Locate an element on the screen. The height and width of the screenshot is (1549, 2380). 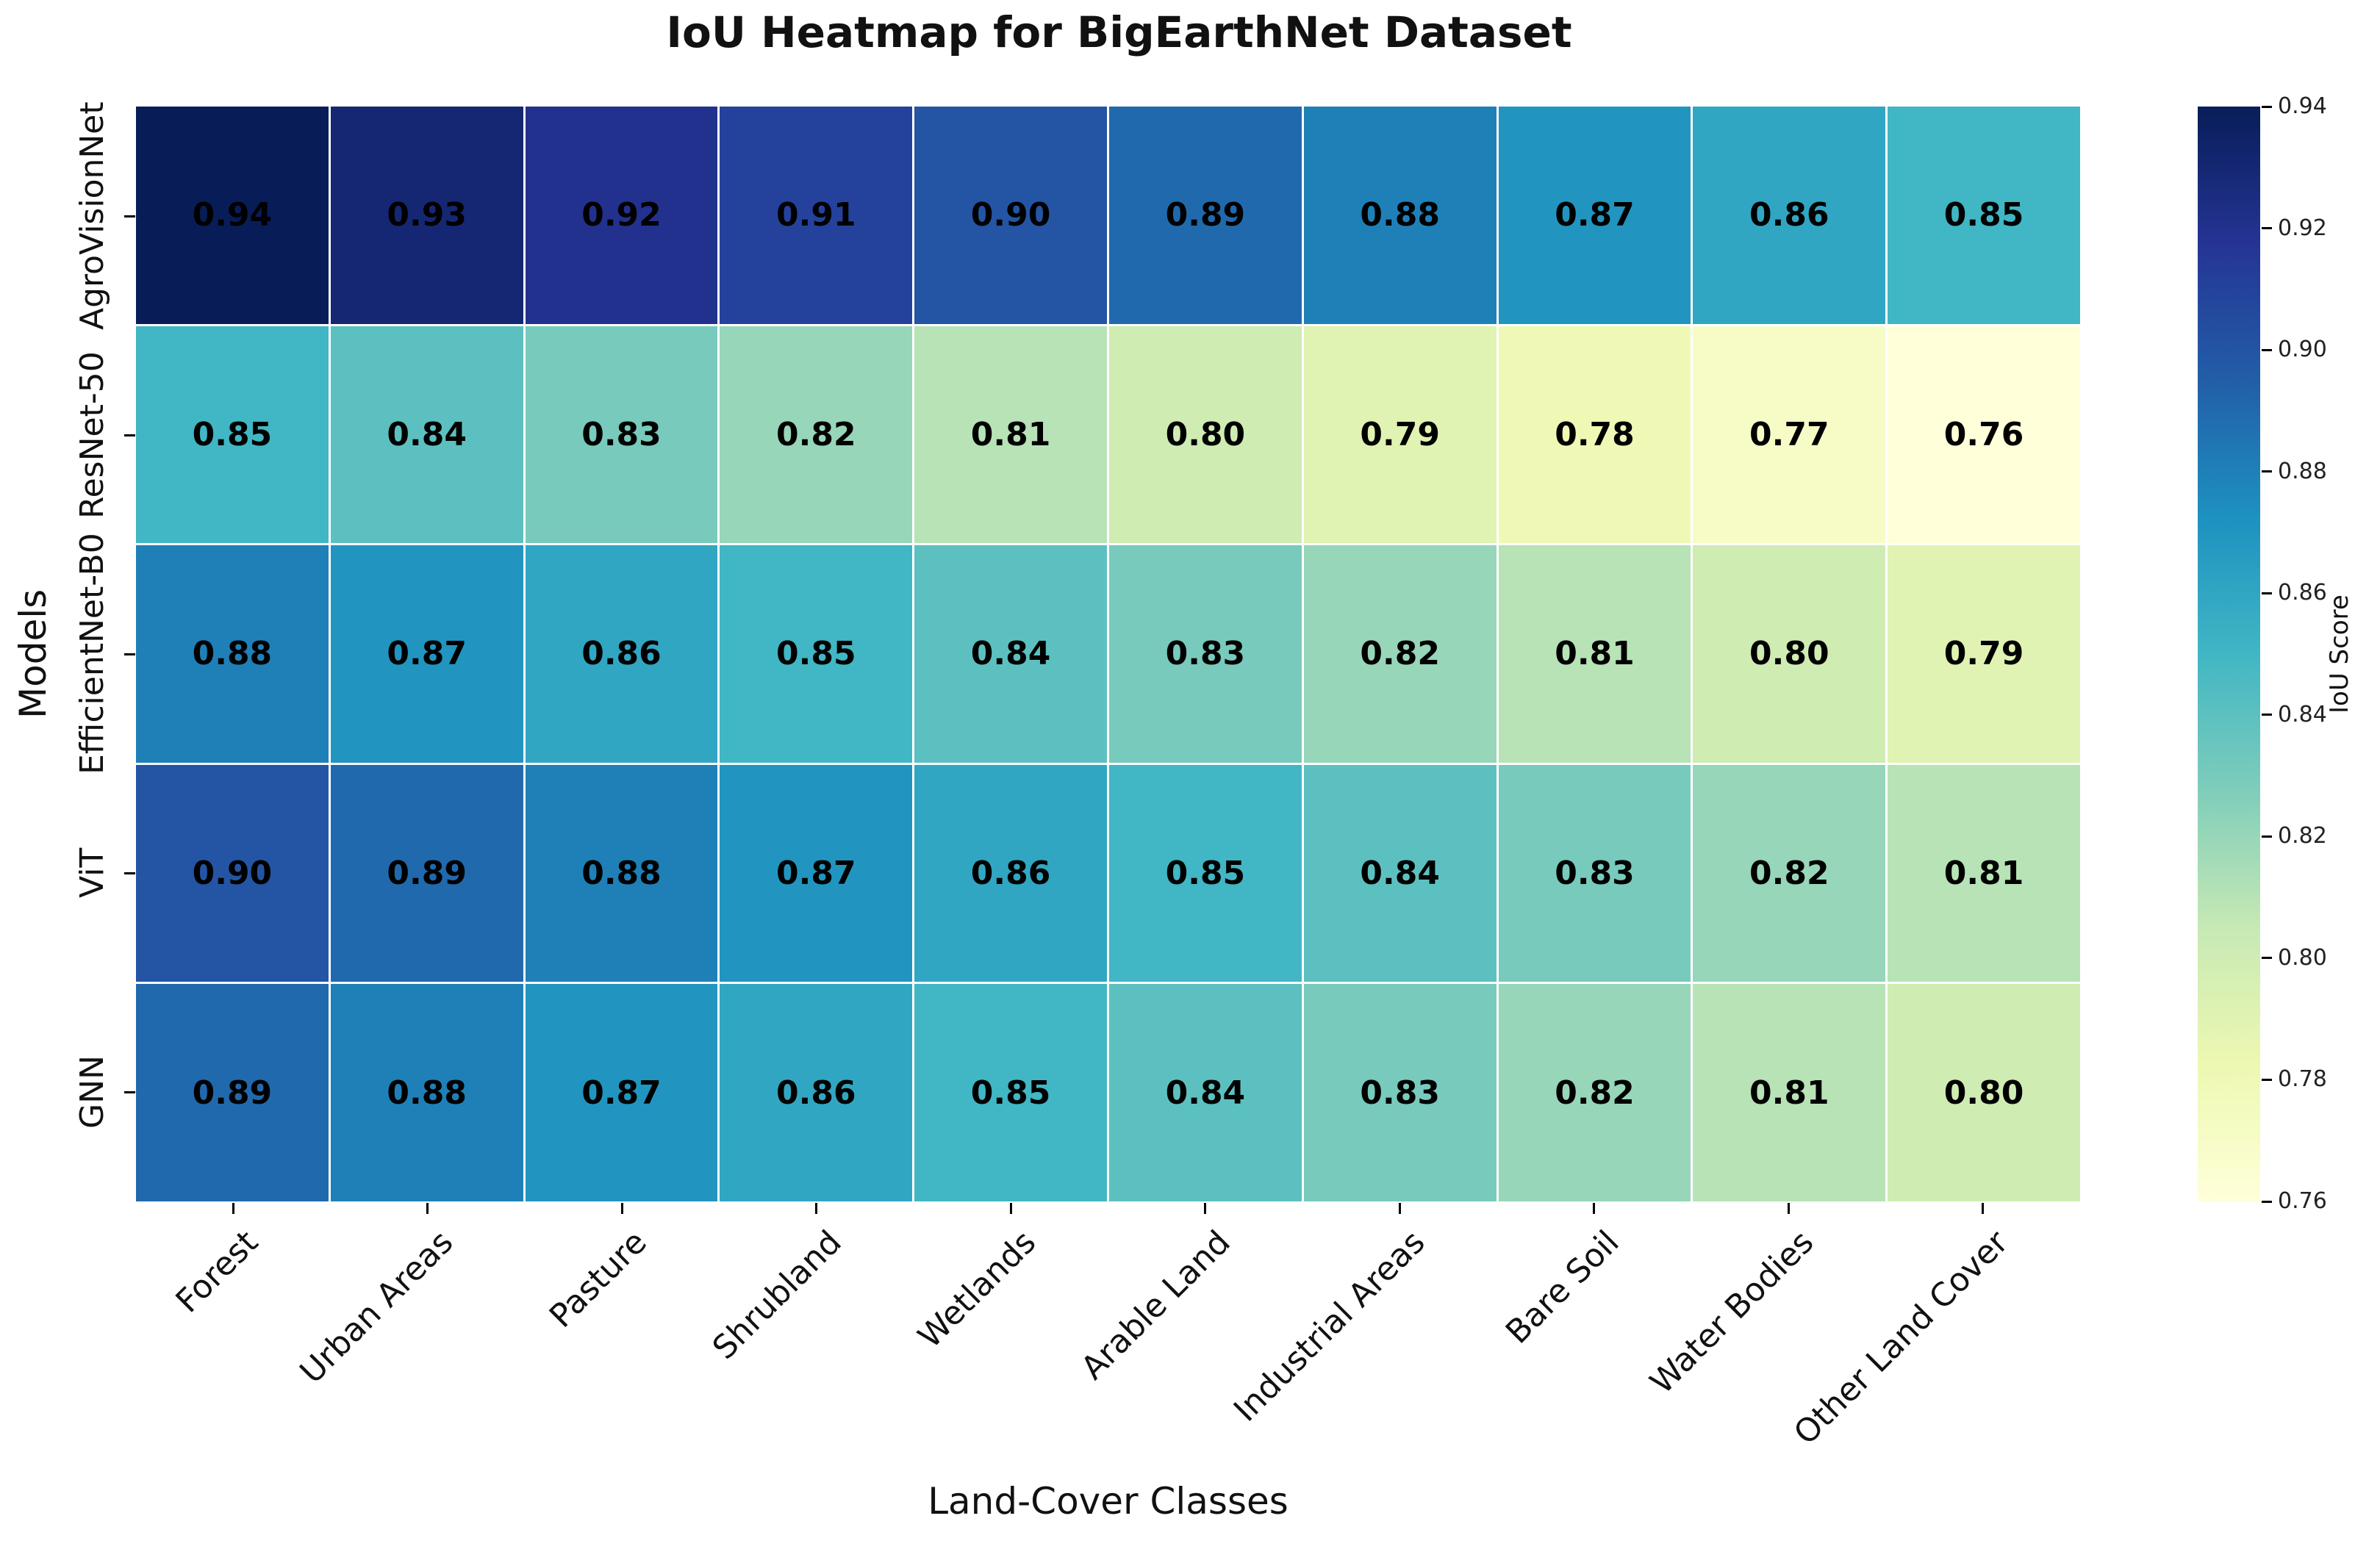
x-tick-label: Urban Areas is located at coordinates (376, 1307).